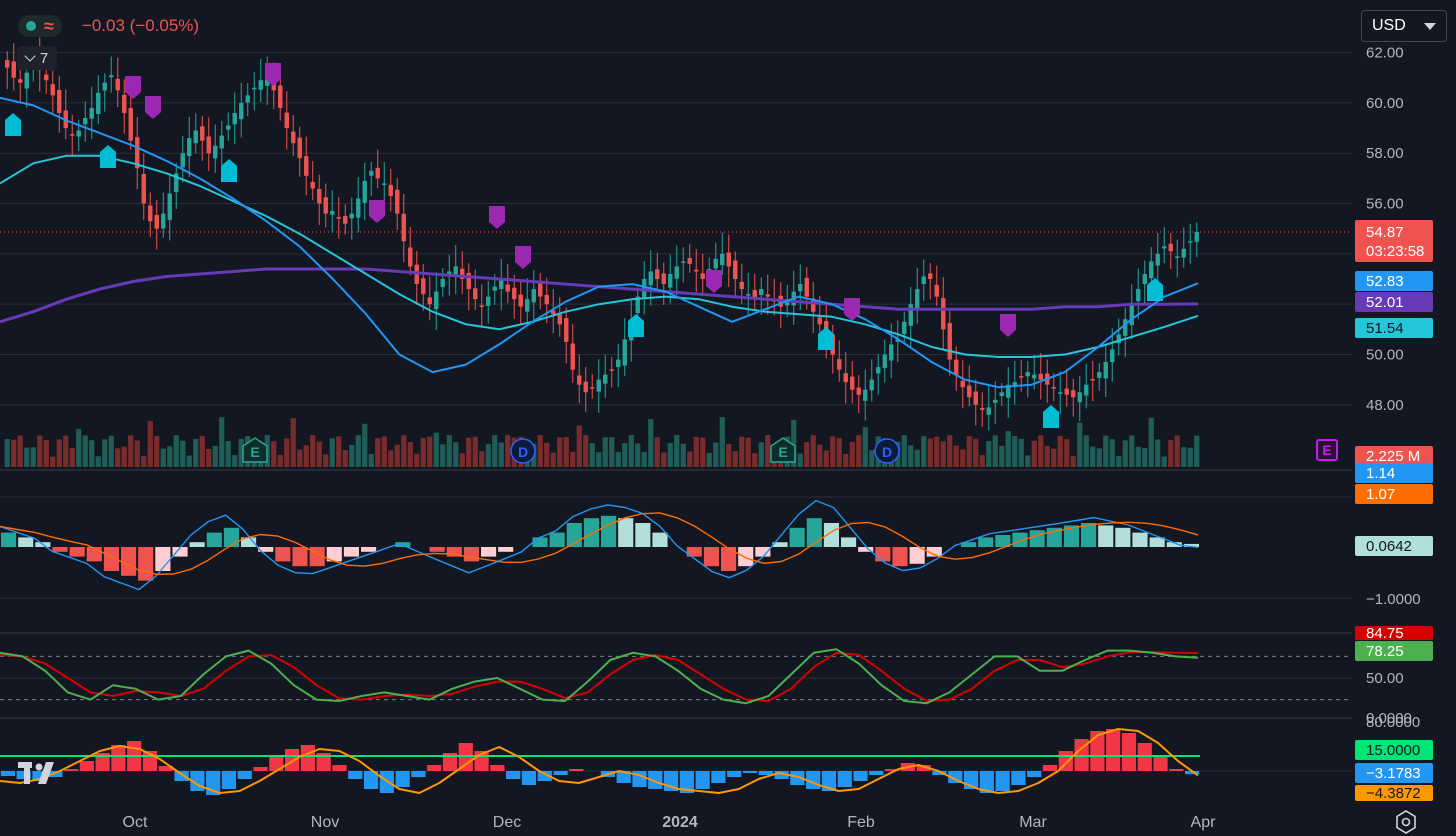 The height and width of the screenshot is (836, 1456). What do you see at coordinates (1394, 494) in the screenshot?
I see `signal-value-tag-bg` at bounding box center [1394, 494].